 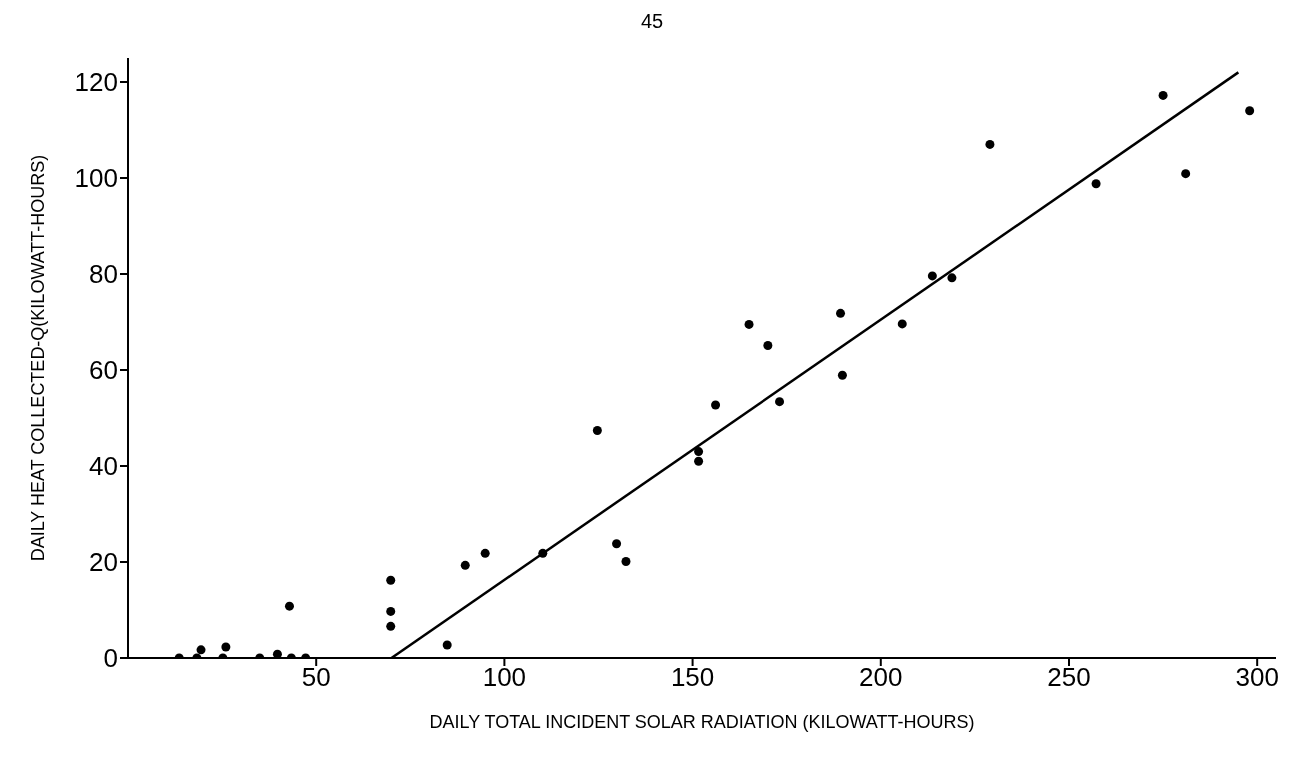 What do you see at coordinates (110, 658) in the screenshot?
I see `y-tick-label: 0` at bounding box center [110, 658].